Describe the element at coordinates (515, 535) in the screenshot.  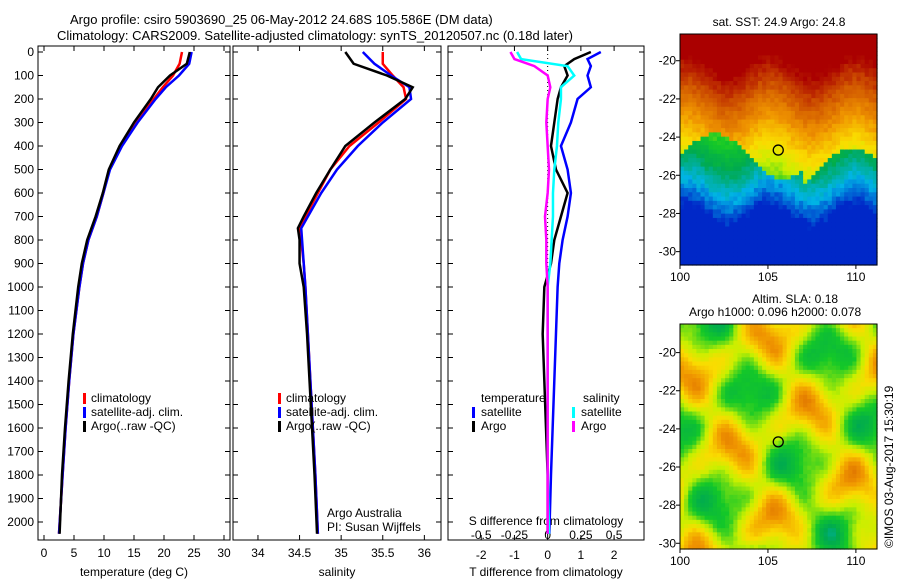
I see `x2-tick-label: -0.25` at that location.